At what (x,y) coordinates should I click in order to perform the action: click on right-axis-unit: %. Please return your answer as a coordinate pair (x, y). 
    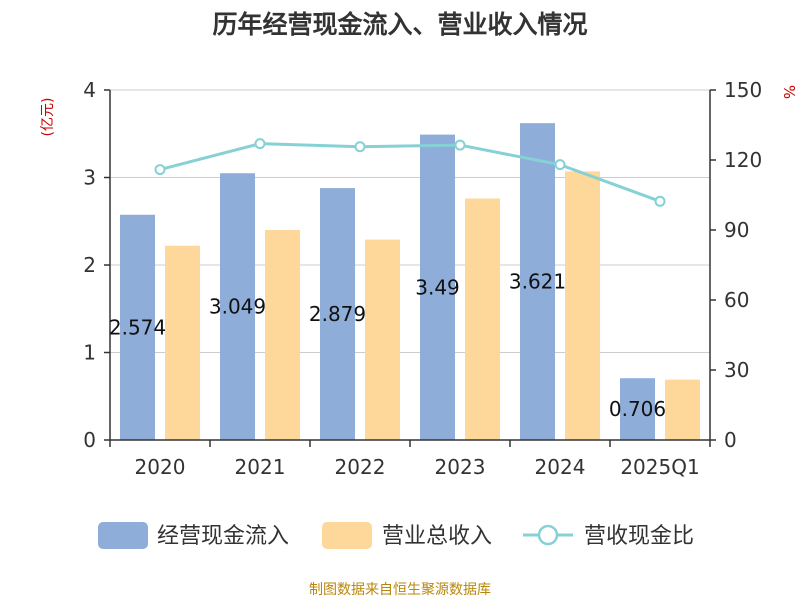
    Looking at the image, I should click on (789, 92).